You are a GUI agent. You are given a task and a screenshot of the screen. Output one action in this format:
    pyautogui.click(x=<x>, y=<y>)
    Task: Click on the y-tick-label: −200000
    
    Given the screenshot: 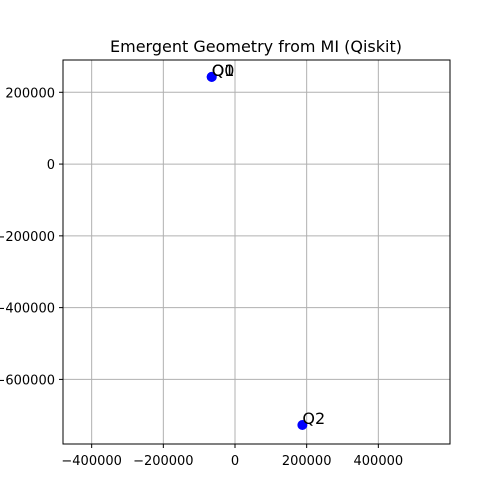 What is the action you would take?
    pyautogui.click(x=27, y=237)
    